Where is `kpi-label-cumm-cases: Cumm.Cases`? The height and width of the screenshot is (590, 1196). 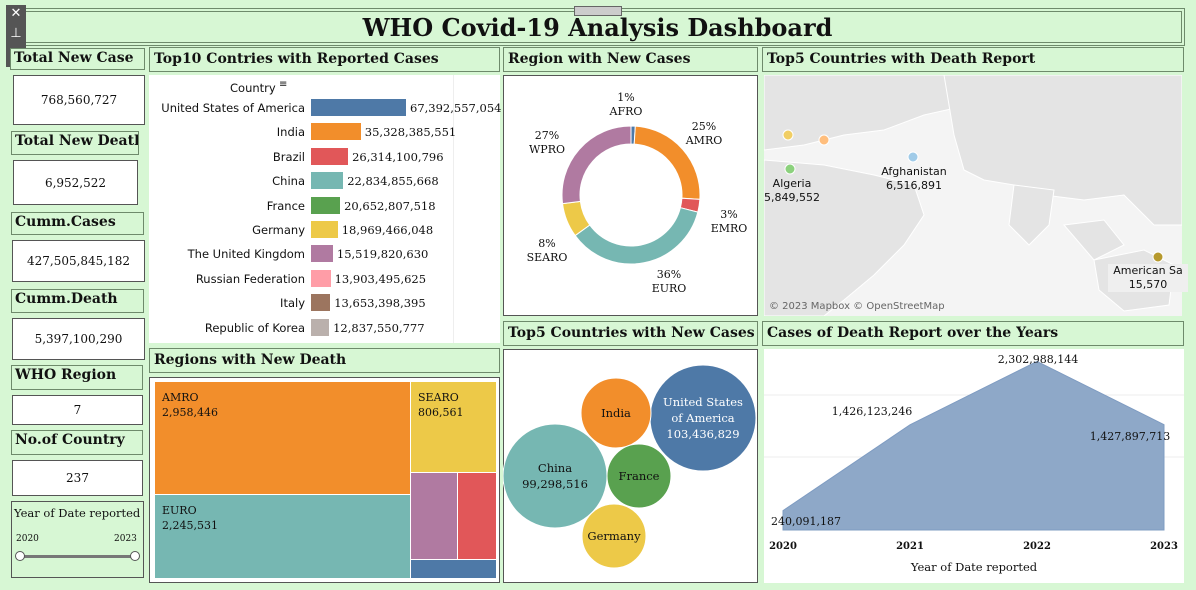 kpi-label-cumm-cases: Cumm.Cases is located at coordinates (77, 223).